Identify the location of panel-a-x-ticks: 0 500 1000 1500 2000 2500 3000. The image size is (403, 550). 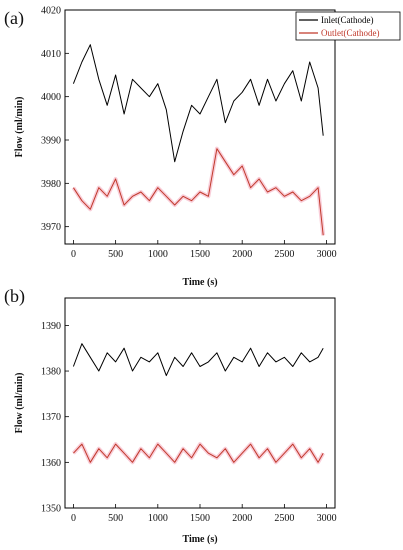
(204, 250).